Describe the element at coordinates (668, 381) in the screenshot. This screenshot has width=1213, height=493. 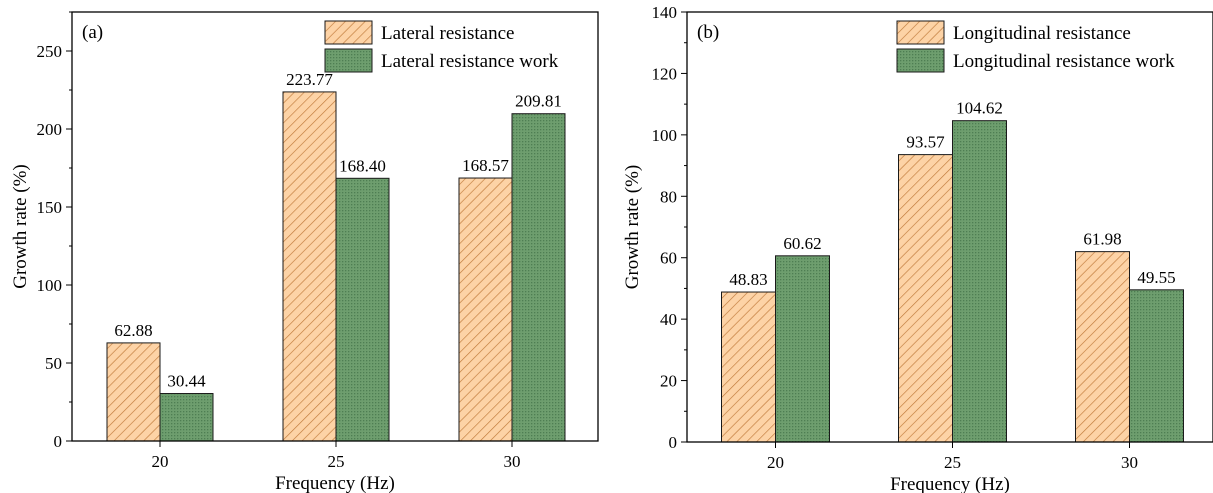
I see `y-tick-label: 20` at that location.